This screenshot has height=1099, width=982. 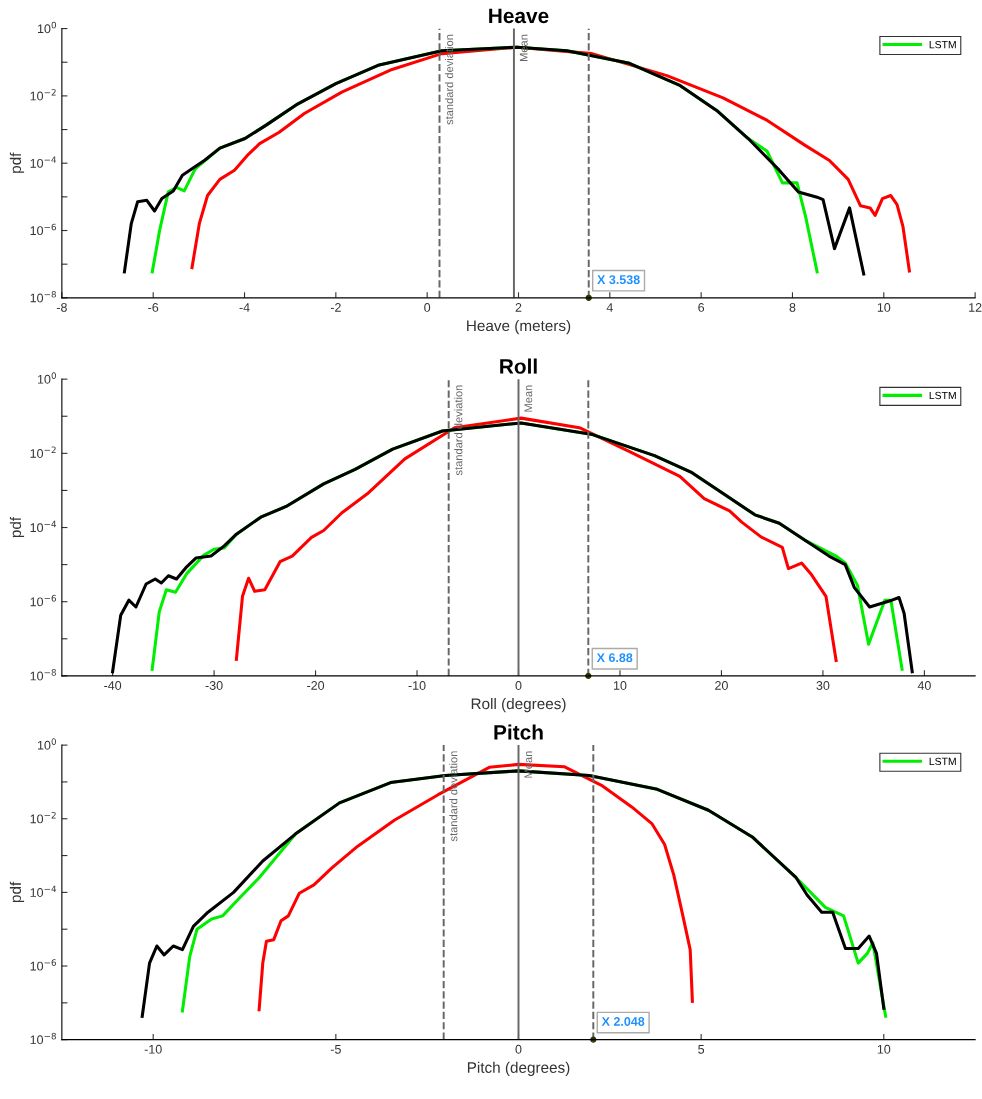 I want to click on annotation: X 3.538, so click(x=618, y=280).